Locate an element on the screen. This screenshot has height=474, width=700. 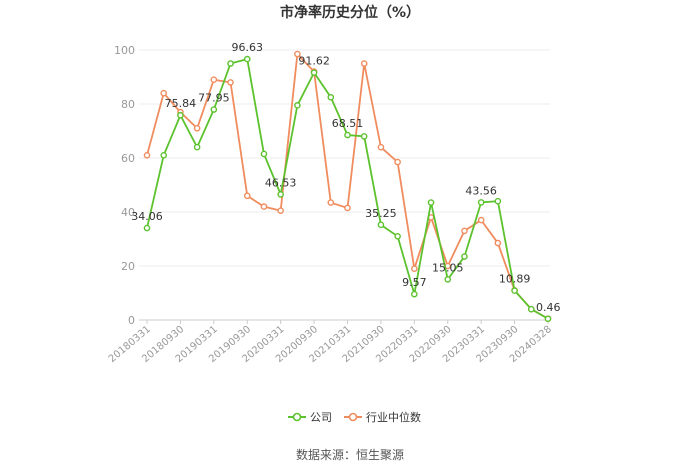
data-label: 77.95 is located at coordinates (214, 98).